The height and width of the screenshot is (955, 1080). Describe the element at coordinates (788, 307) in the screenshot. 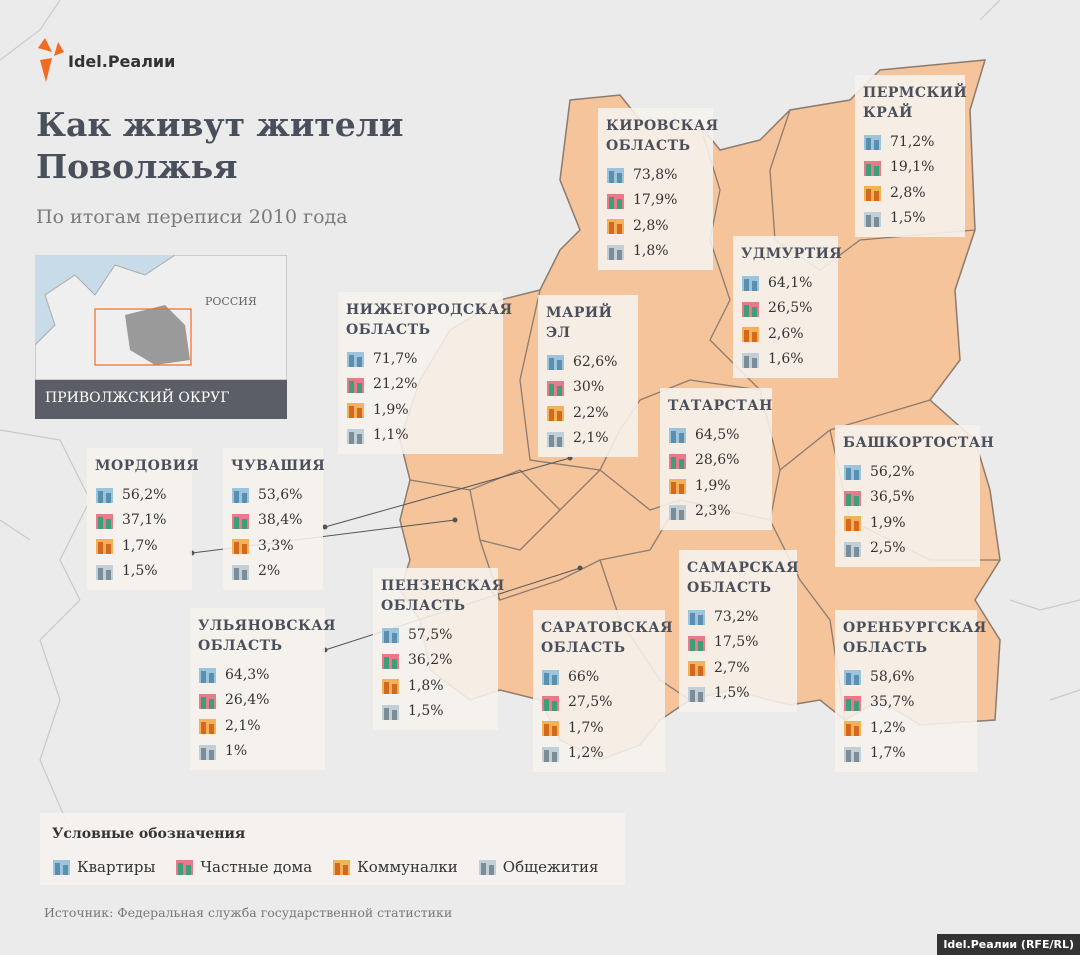

I see `region-box: УДМУРТИЯ 64,1% 26,5% 2,6% 1,6%` at that location.